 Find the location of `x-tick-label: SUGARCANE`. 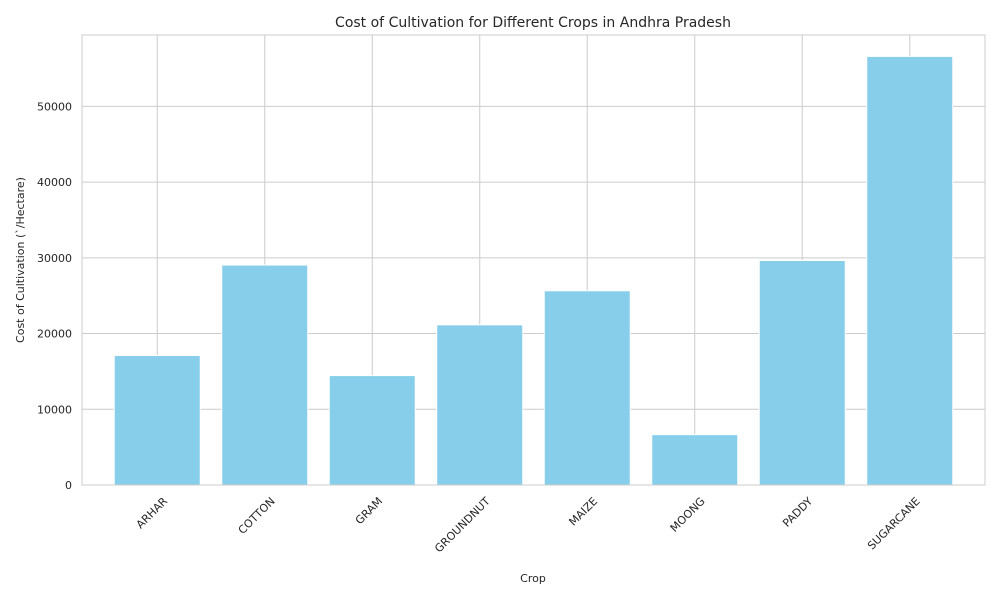

x-tick-label: SUGARCANE is located at coordinates (894, 524).